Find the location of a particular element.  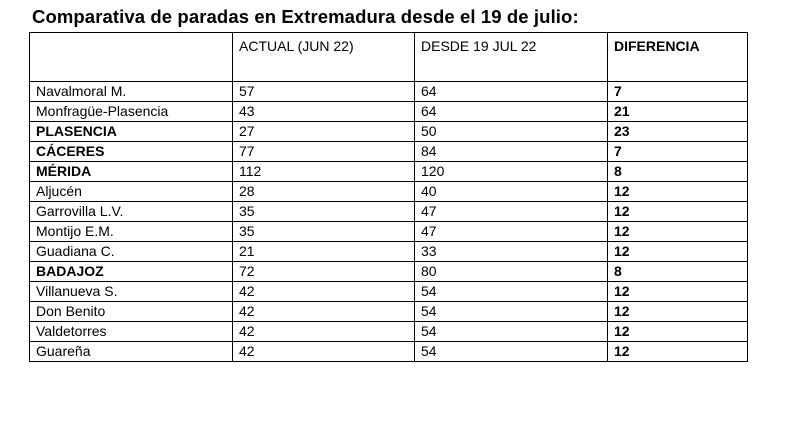

cell-station: Villanueva S. is located at coordinates (131, 291).